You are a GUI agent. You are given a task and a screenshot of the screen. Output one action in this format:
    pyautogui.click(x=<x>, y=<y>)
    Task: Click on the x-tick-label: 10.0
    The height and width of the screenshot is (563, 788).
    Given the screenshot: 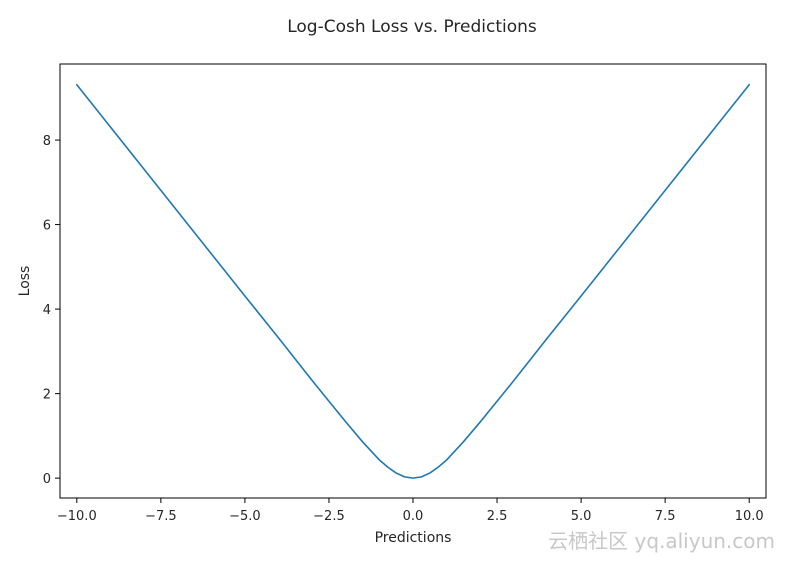 What is the action you would take?
    pyautogui.click(x=749, y=516)
    